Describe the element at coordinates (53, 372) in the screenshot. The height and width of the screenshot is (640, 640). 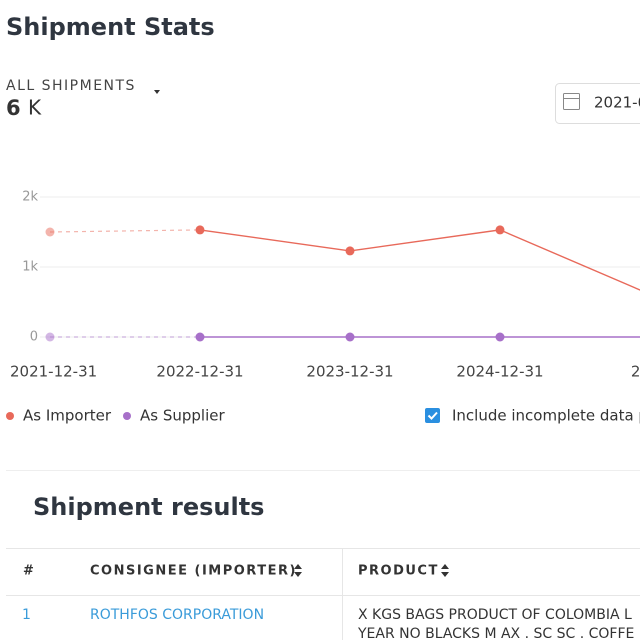
I see `x-tick-label: 2021-12-31` at that location.